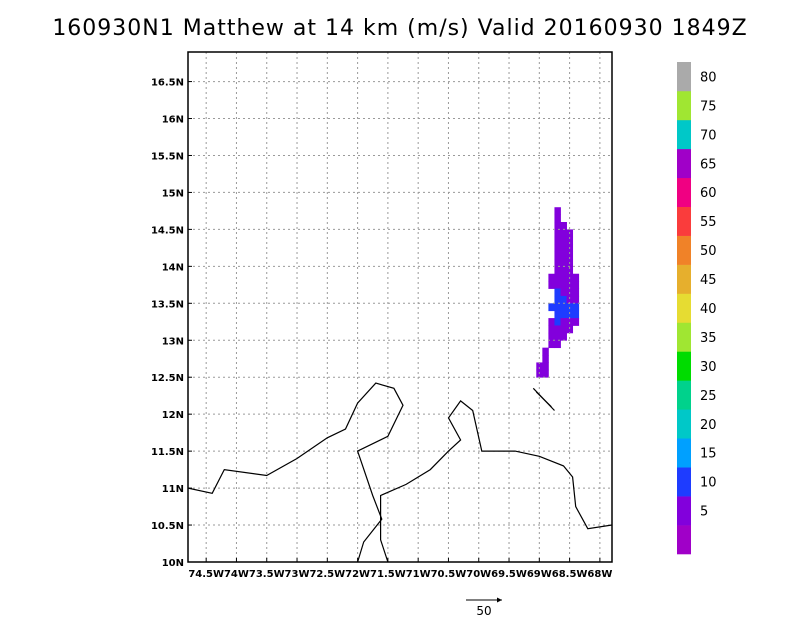 This screenshot has height=618, width=800. Describe the element at coordinates (173, 415) in the screenshot. I see `lat-tick-label: 12N` at that location.